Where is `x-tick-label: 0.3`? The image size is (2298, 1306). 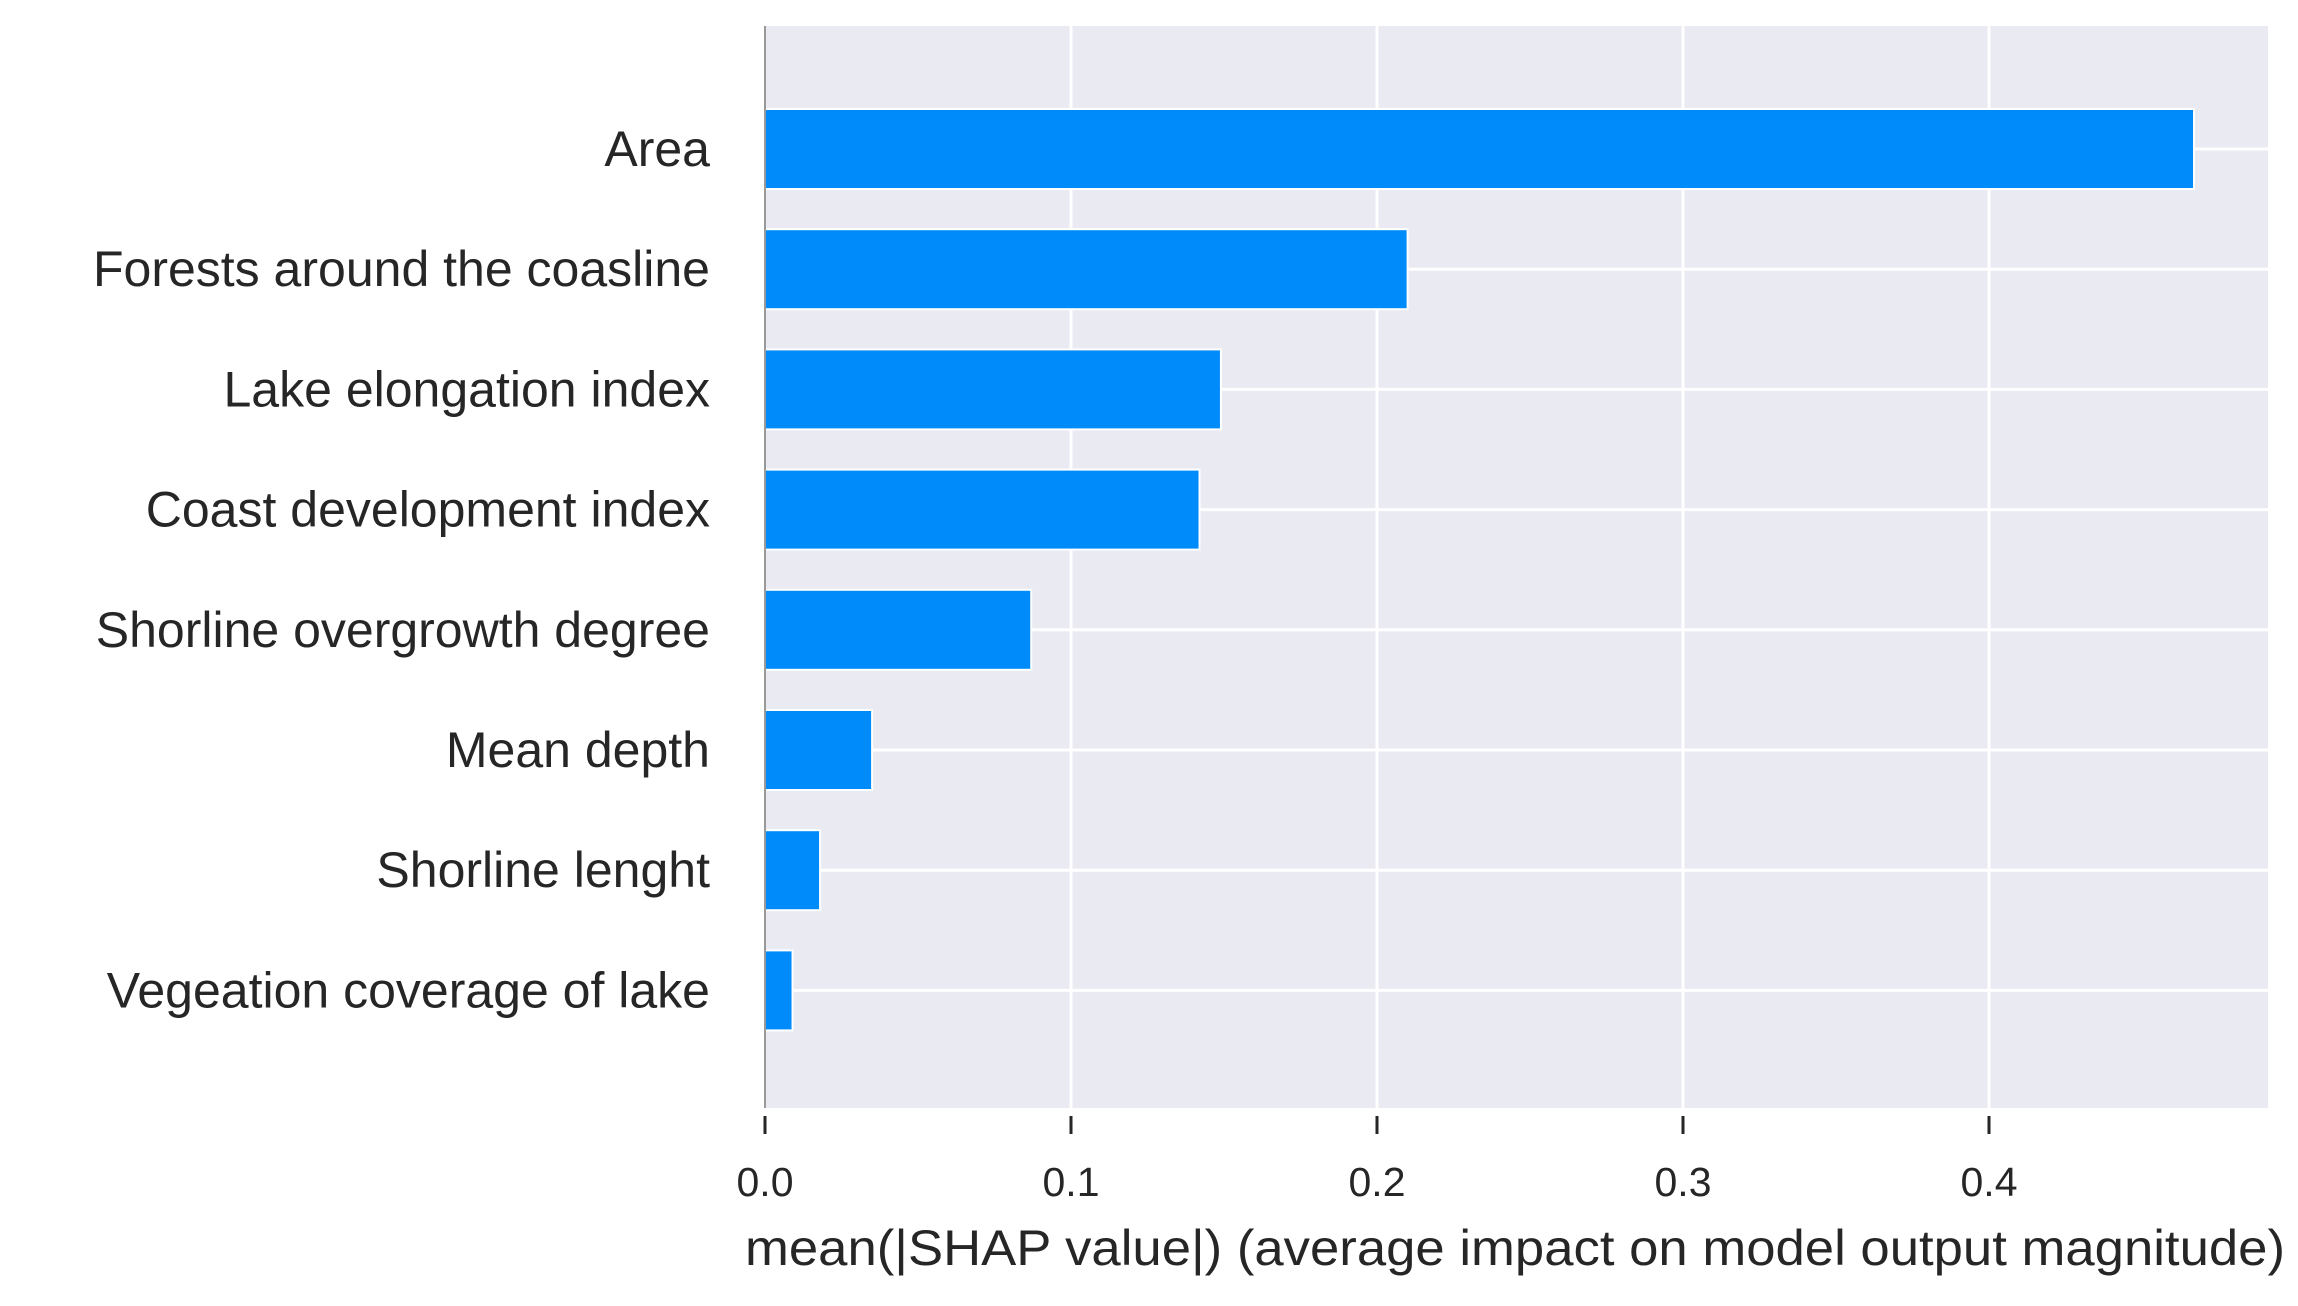 x-tick-label: 0.3 is located at coordinates (1683, 1182).